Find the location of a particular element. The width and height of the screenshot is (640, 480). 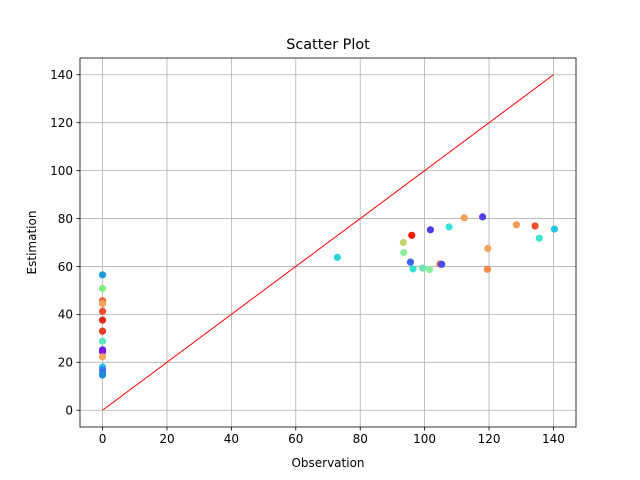

x-tick-label: 120 is located at coordinates (489, 439).